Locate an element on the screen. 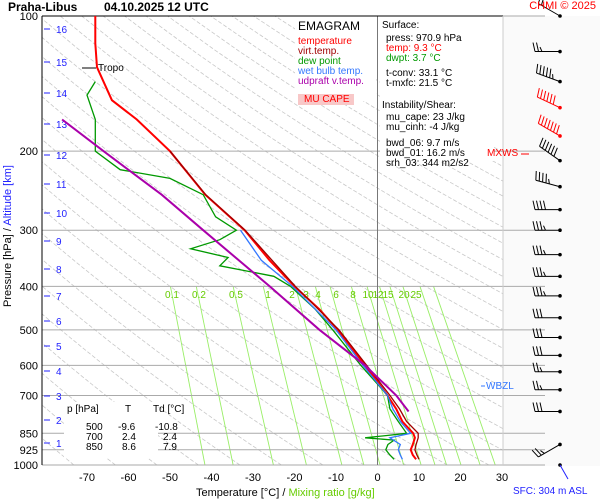  srh-03: srh_03: 344 m2/s2 is located at coordinates (427, 163).